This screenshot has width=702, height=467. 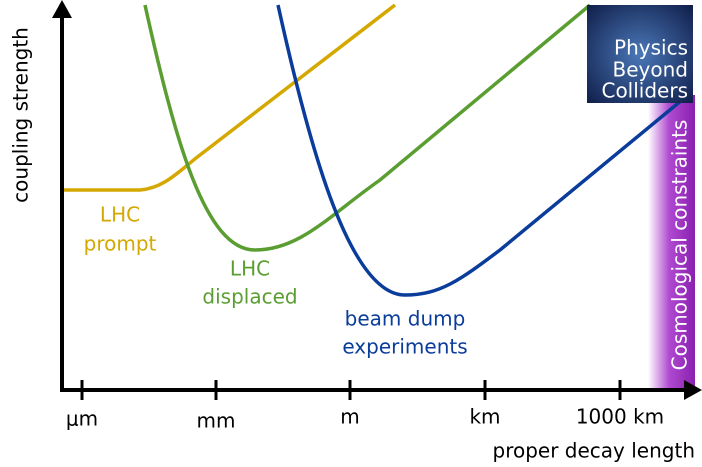 I want to click on x-axis-label: proper decay length, so click(x=594, y=451).